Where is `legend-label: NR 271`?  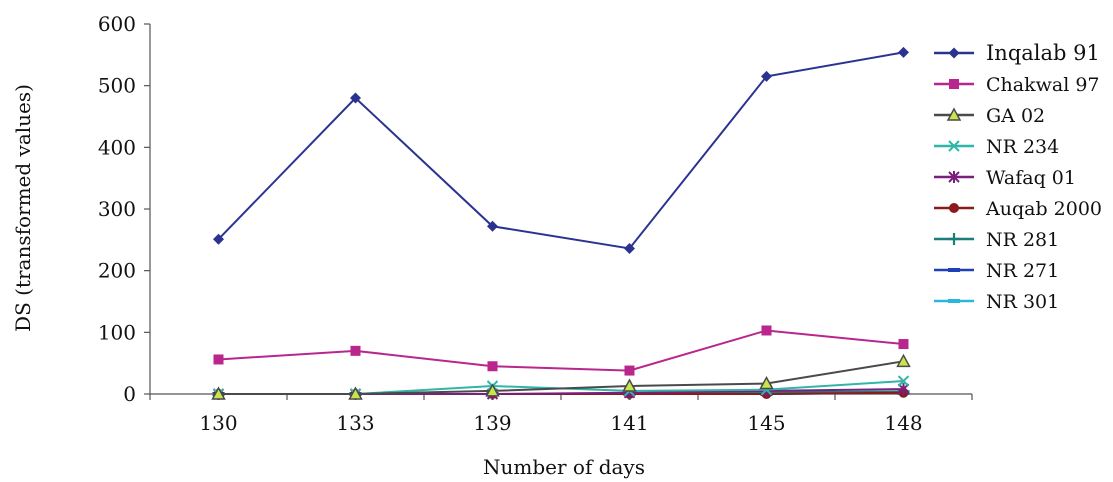
legend-label: NR 271 is located at coordinates (1022, 271).